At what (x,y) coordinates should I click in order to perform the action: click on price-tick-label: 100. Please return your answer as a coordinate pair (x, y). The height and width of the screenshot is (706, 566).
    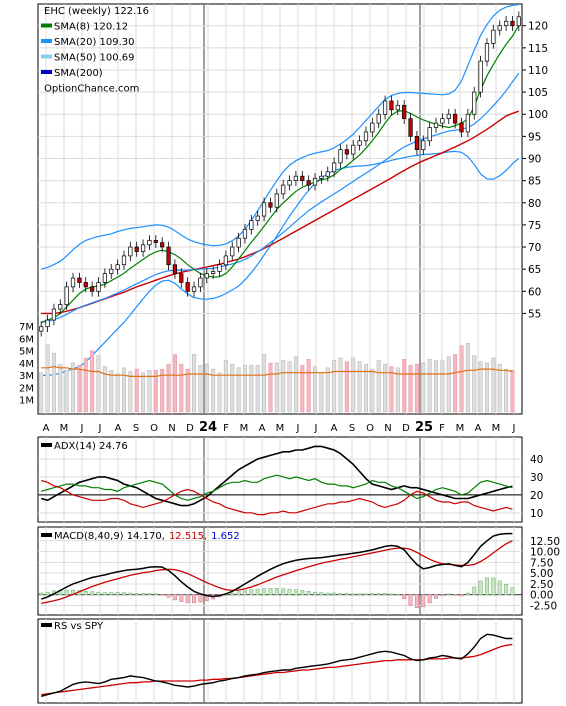
    Looking at the image, I should click on (538, 115).